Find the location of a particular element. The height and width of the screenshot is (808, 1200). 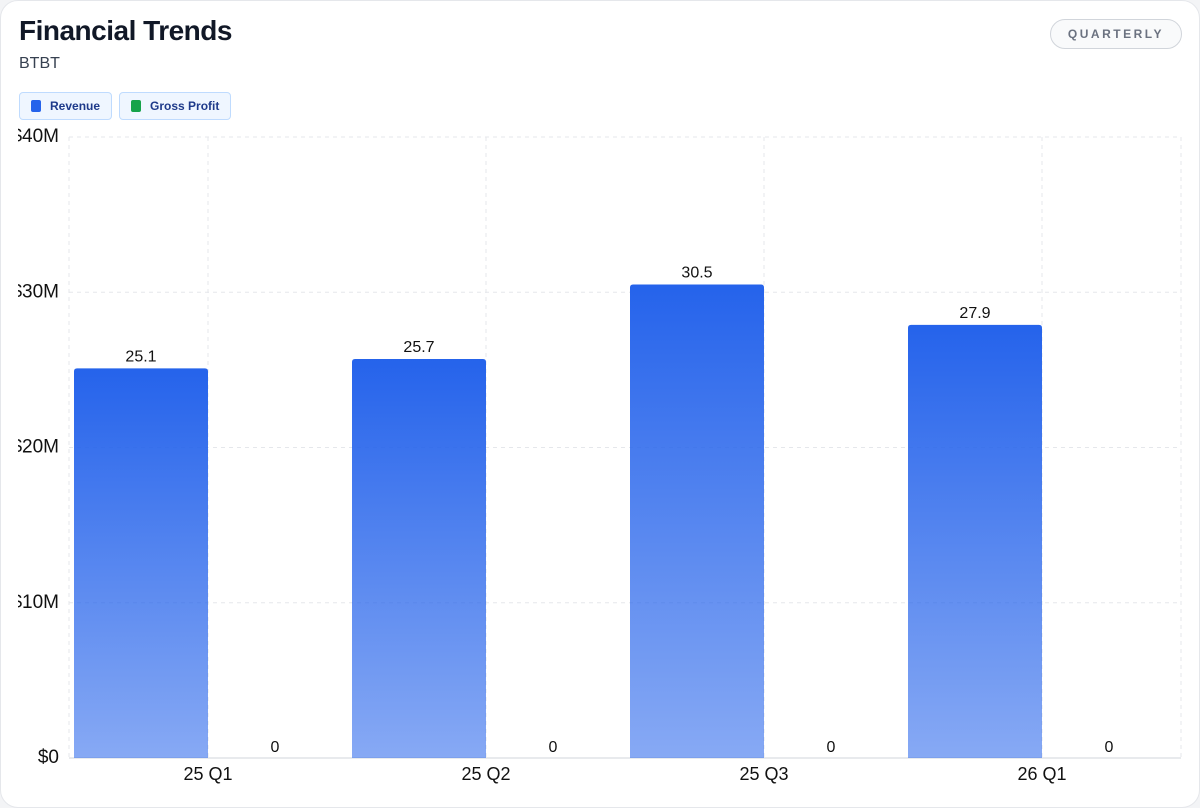

chart-title: Financial Trends is located at coordinates (125, 30).